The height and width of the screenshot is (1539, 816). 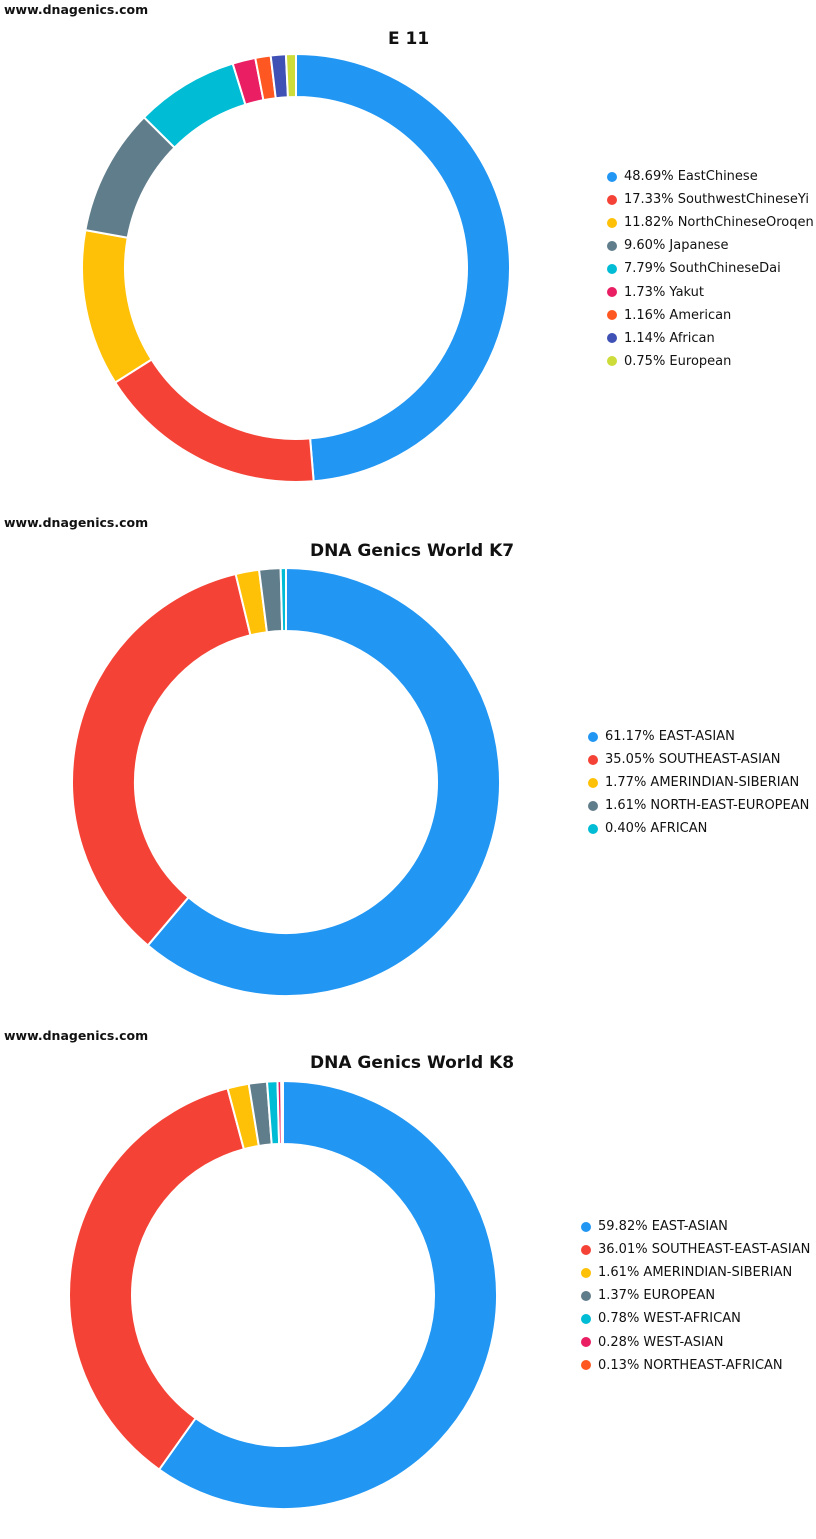 I want to click on legend-item-african: 0.40% AFRICAN, so click(x=698, y=828).